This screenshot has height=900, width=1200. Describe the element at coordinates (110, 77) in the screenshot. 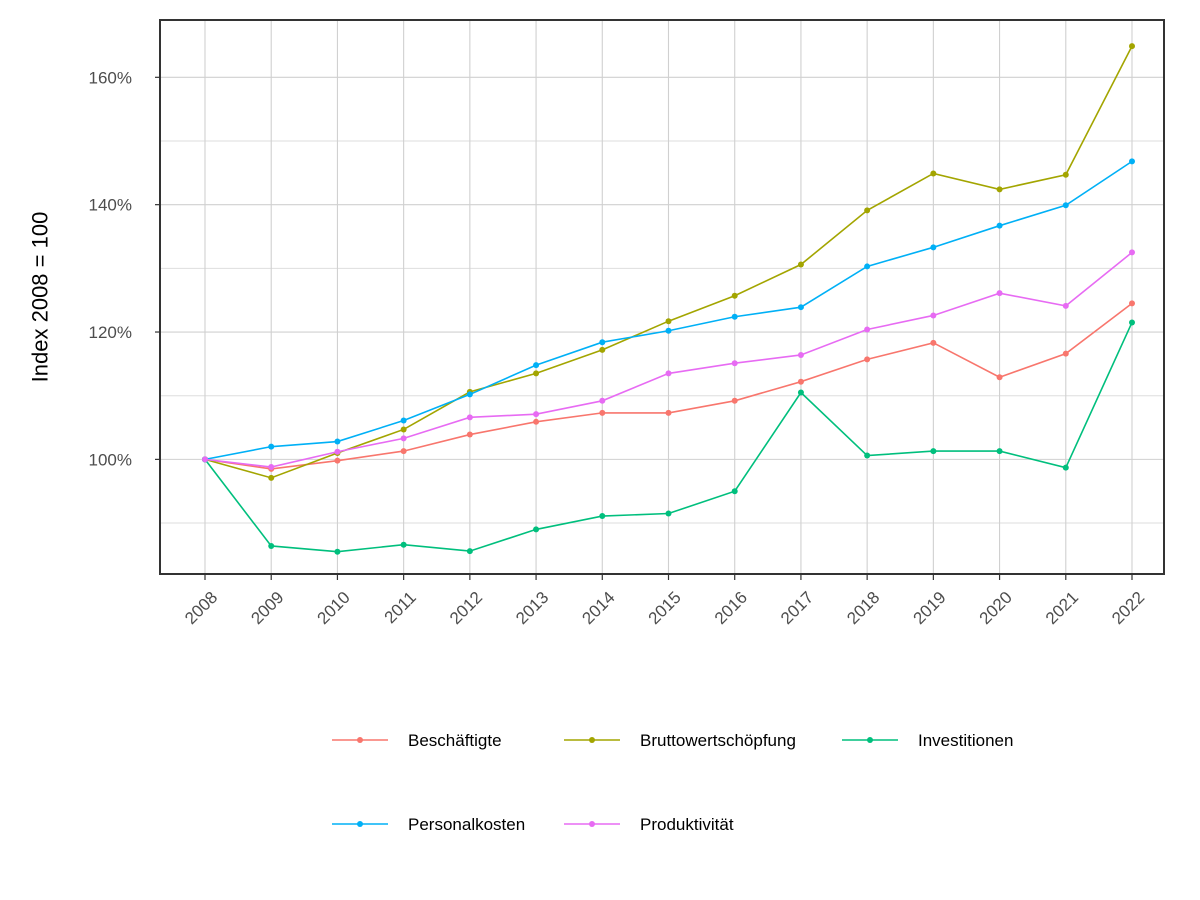

I see `y-tick-label: 160%` at that location.